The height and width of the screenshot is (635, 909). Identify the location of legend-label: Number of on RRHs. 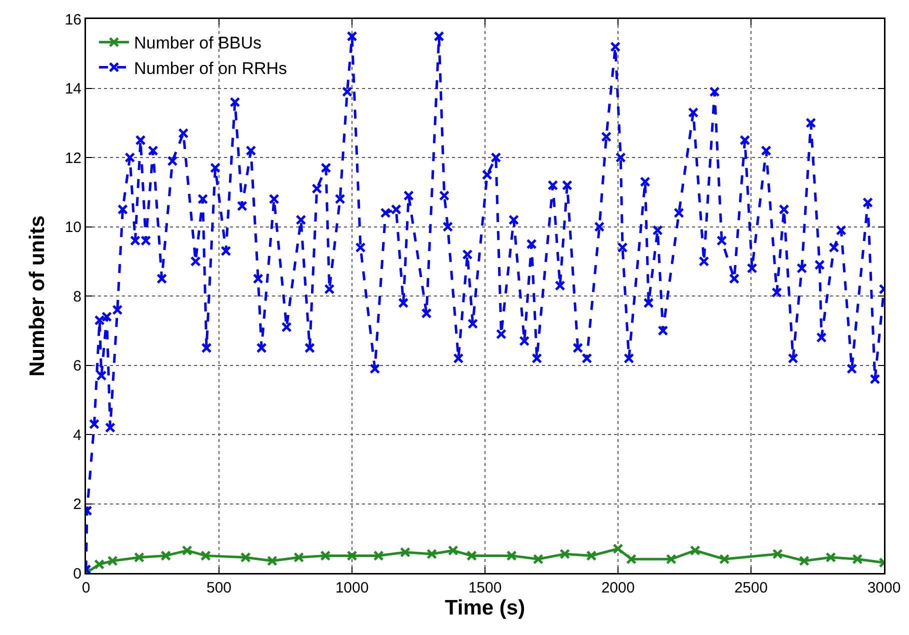
(211, 68).